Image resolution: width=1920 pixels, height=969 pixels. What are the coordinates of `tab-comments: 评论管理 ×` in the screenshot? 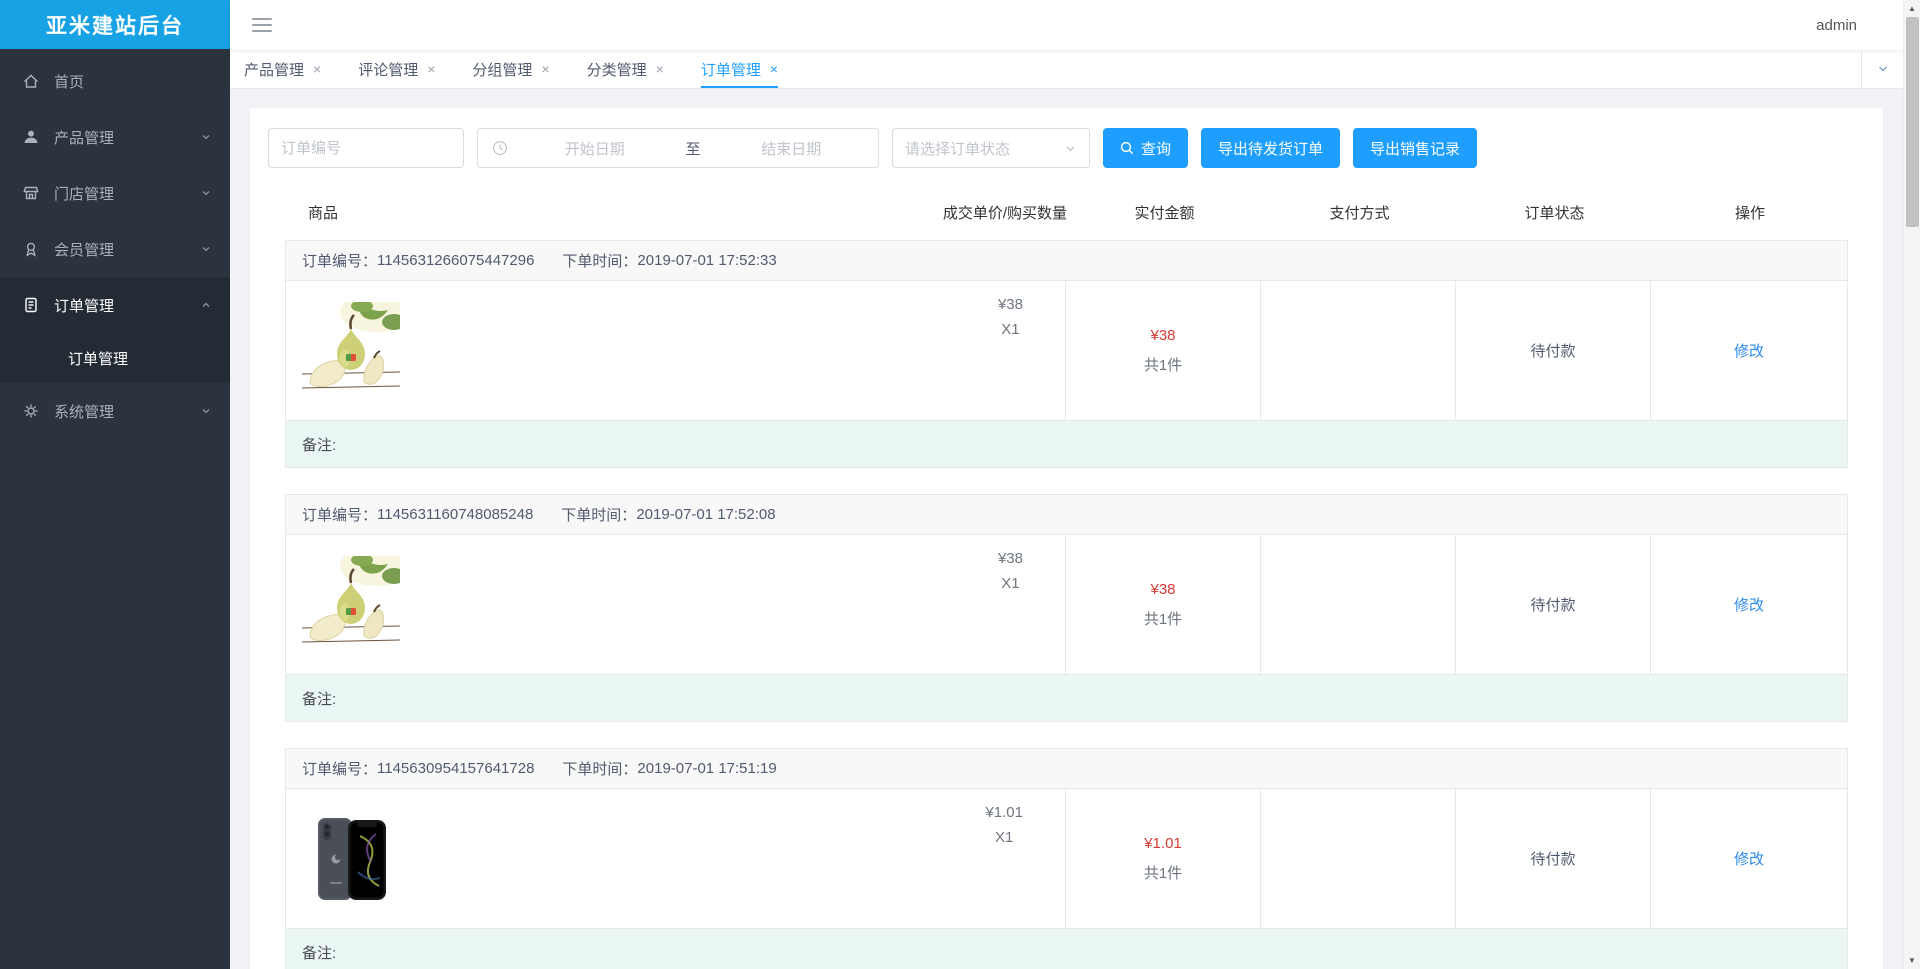 It's located at (396, 69).